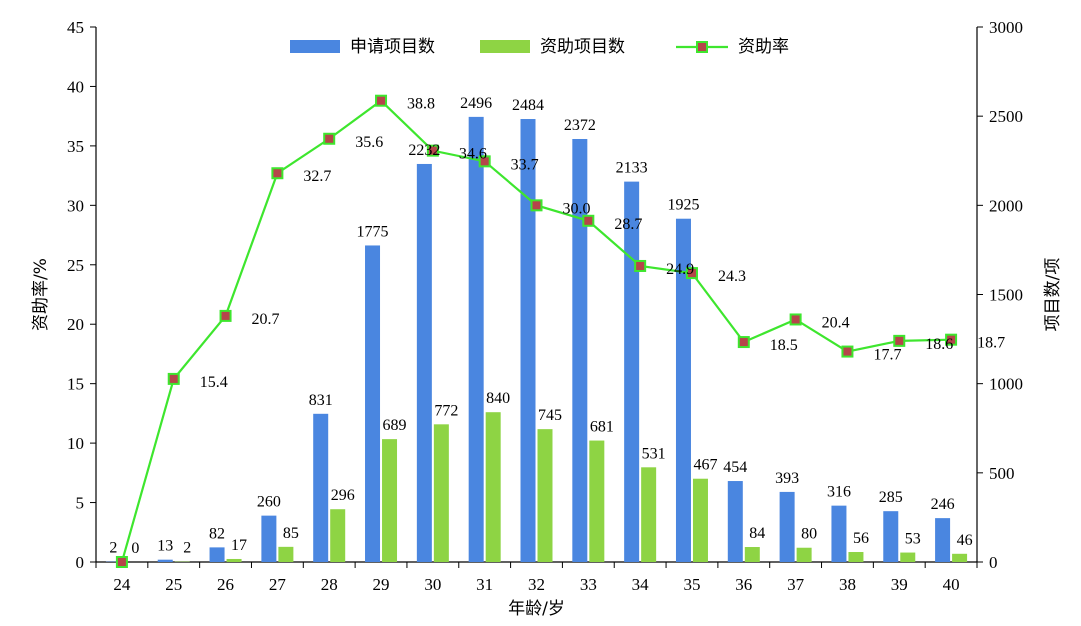  Describe the element at coordinates (424, 150) in the screenshot. I see `bar-label-applications: 2232` at that location.